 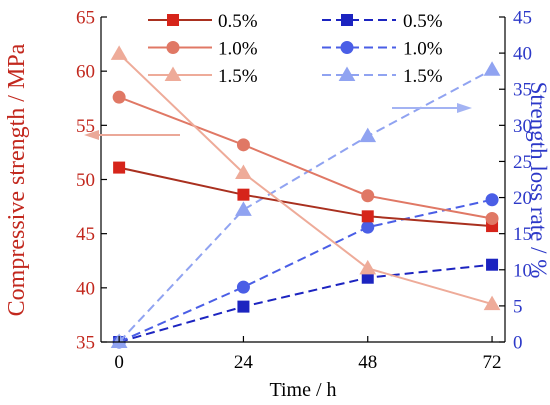 What do you see at coordinates (522, 90) in the screenshot?
I see `right-y-tick-label: 35` at bounding box center [522, 90].